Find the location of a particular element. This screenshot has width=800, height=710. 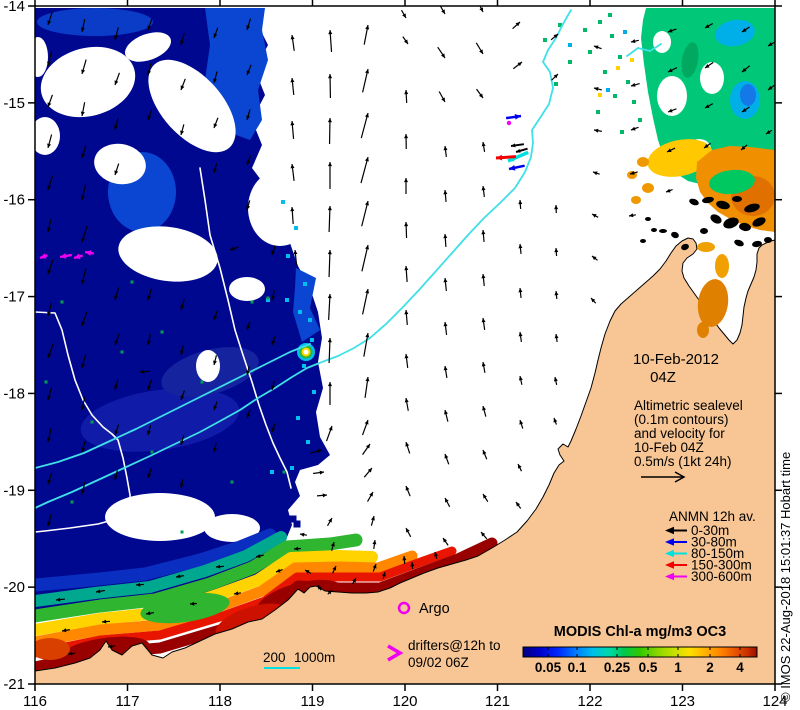

depth-contour-legend: 200 1000m is located at coordinates (299, 659).